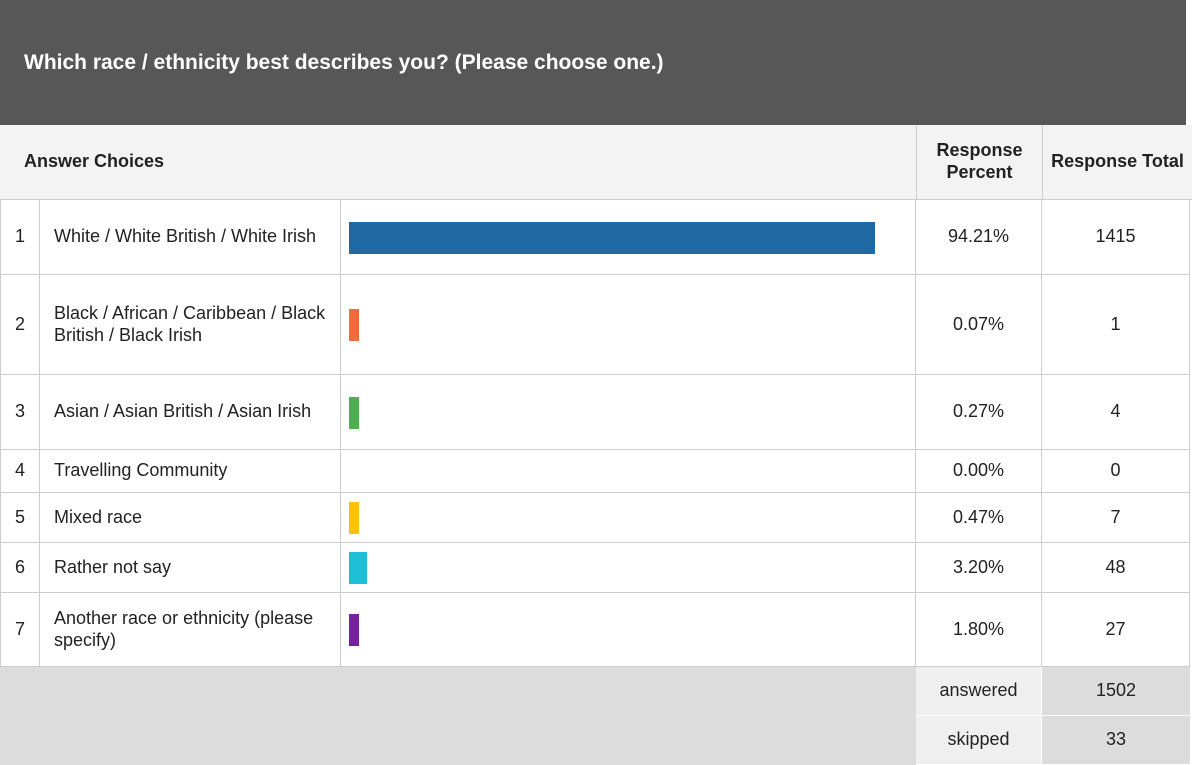 Image resolution: width=1192 pixels, height=765 pixels. I want to click on response-total: 1415, so click(1116, 237).